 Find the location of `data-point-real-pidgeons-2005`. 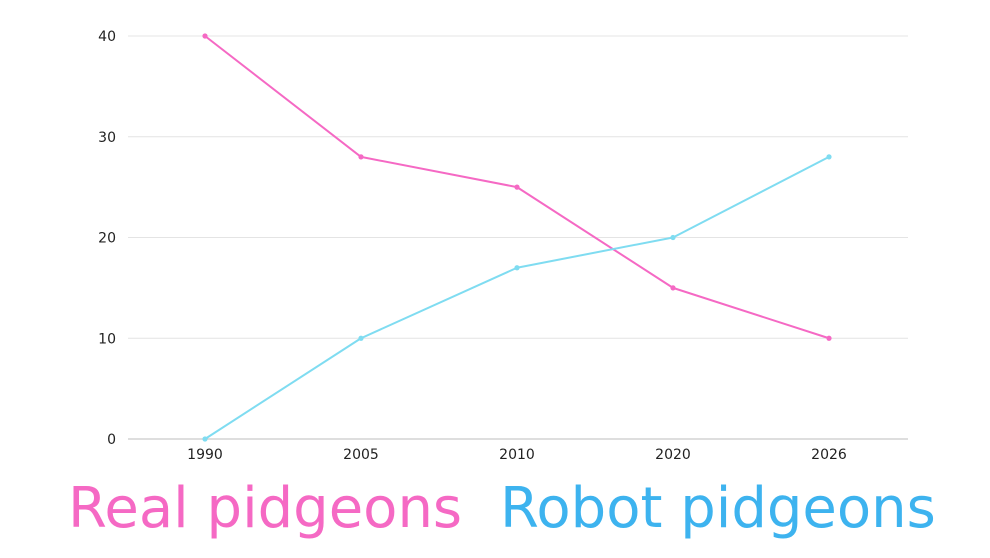

data-point-real-pidgeons-2005 is located at coordinates (361, 157).